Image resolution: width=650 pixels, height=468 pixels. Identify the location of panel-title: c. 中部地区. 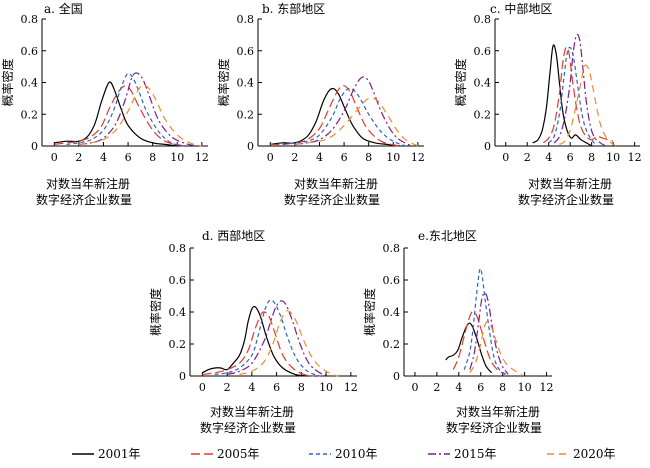
(521, 8).